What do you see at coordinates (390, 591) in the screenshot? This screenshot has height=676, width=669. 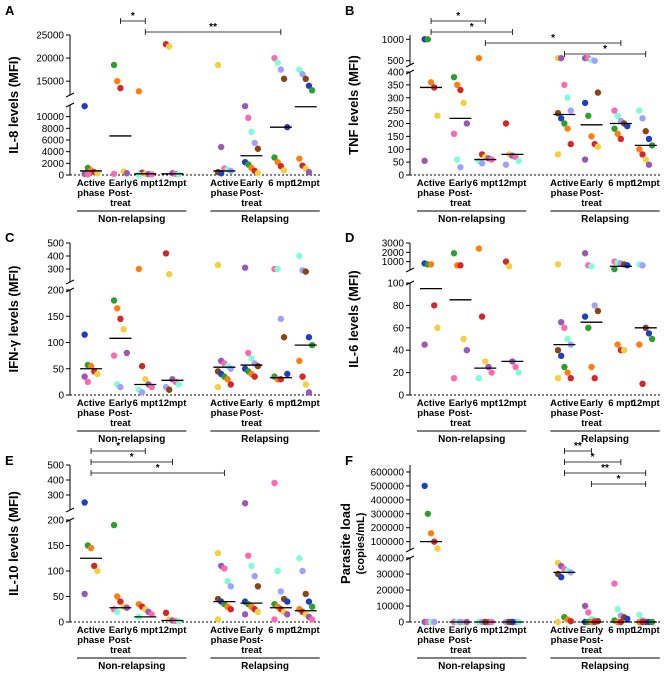 I see `y-tick-label: 20000` at bounding box center [390, 591].